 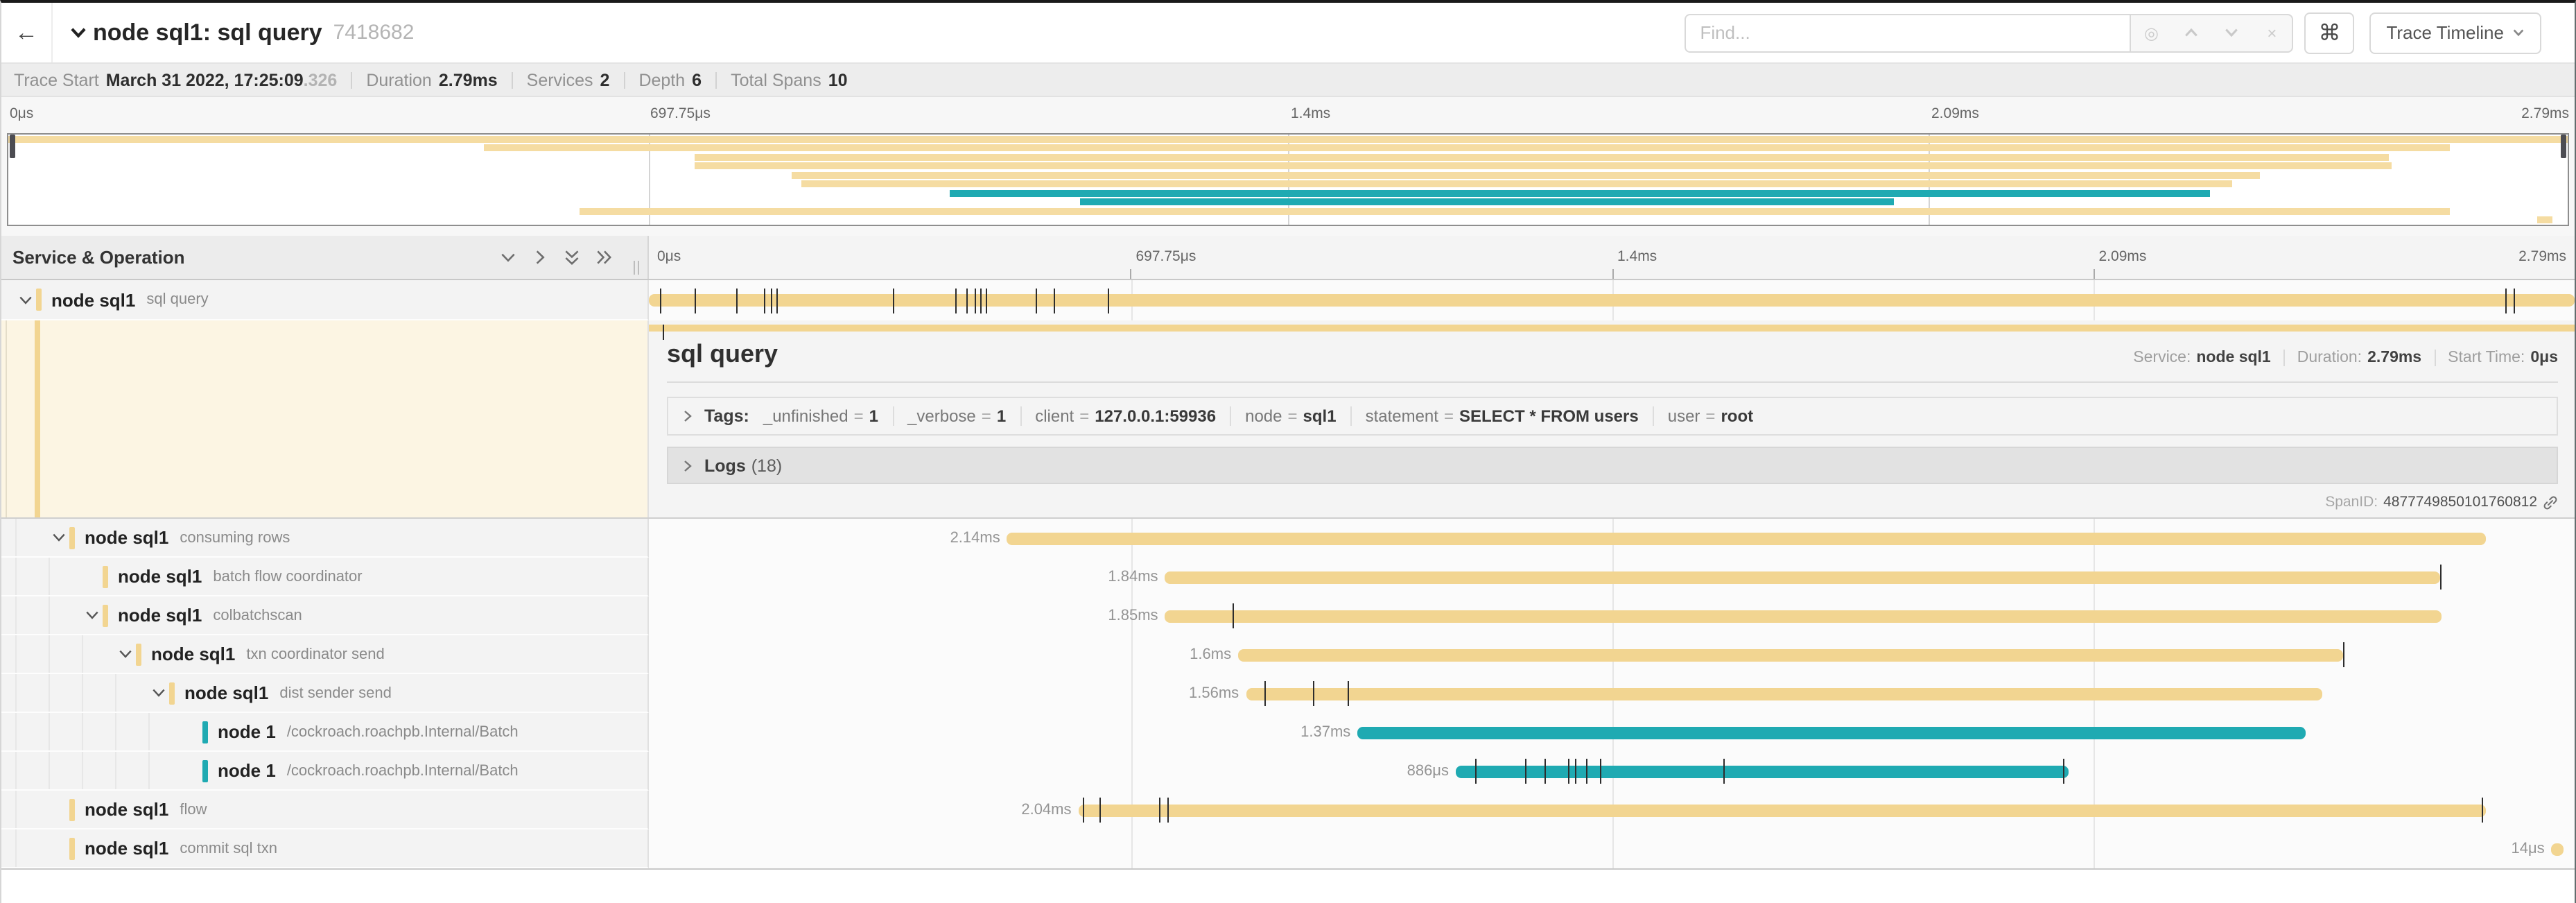 I want to click on trace-timeline-view-select: Trace Timeline, so click(x=2455, y=32).